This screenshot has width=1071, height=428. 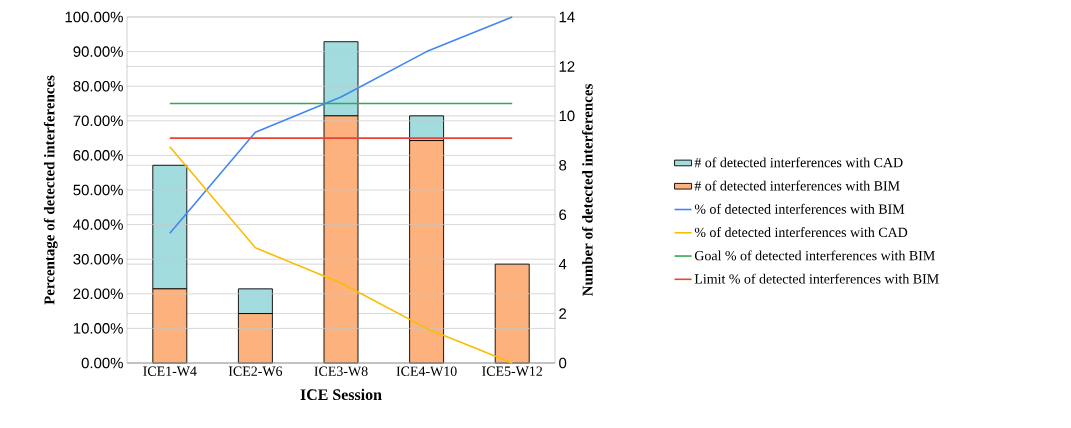 What do you see at coordinates (102, 363) in the screenshot?
I see `y-tick-label: 0.00%` at bounding box center [102, 363].